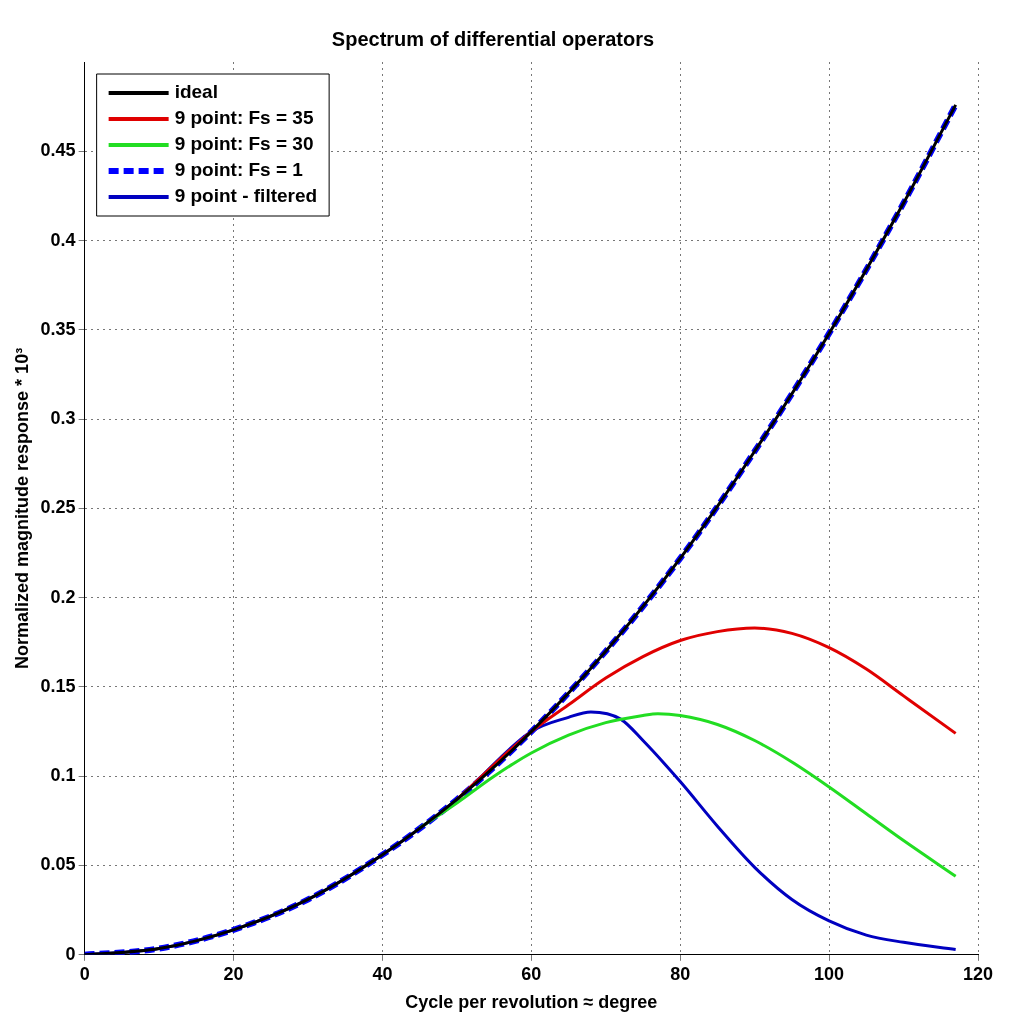 This screenshot has width=1016, height=1036. What do you see at coordinates (58, 864) in the screenshot?
I see `y-tick-label: 0.05` at bounding box center [58, 864].